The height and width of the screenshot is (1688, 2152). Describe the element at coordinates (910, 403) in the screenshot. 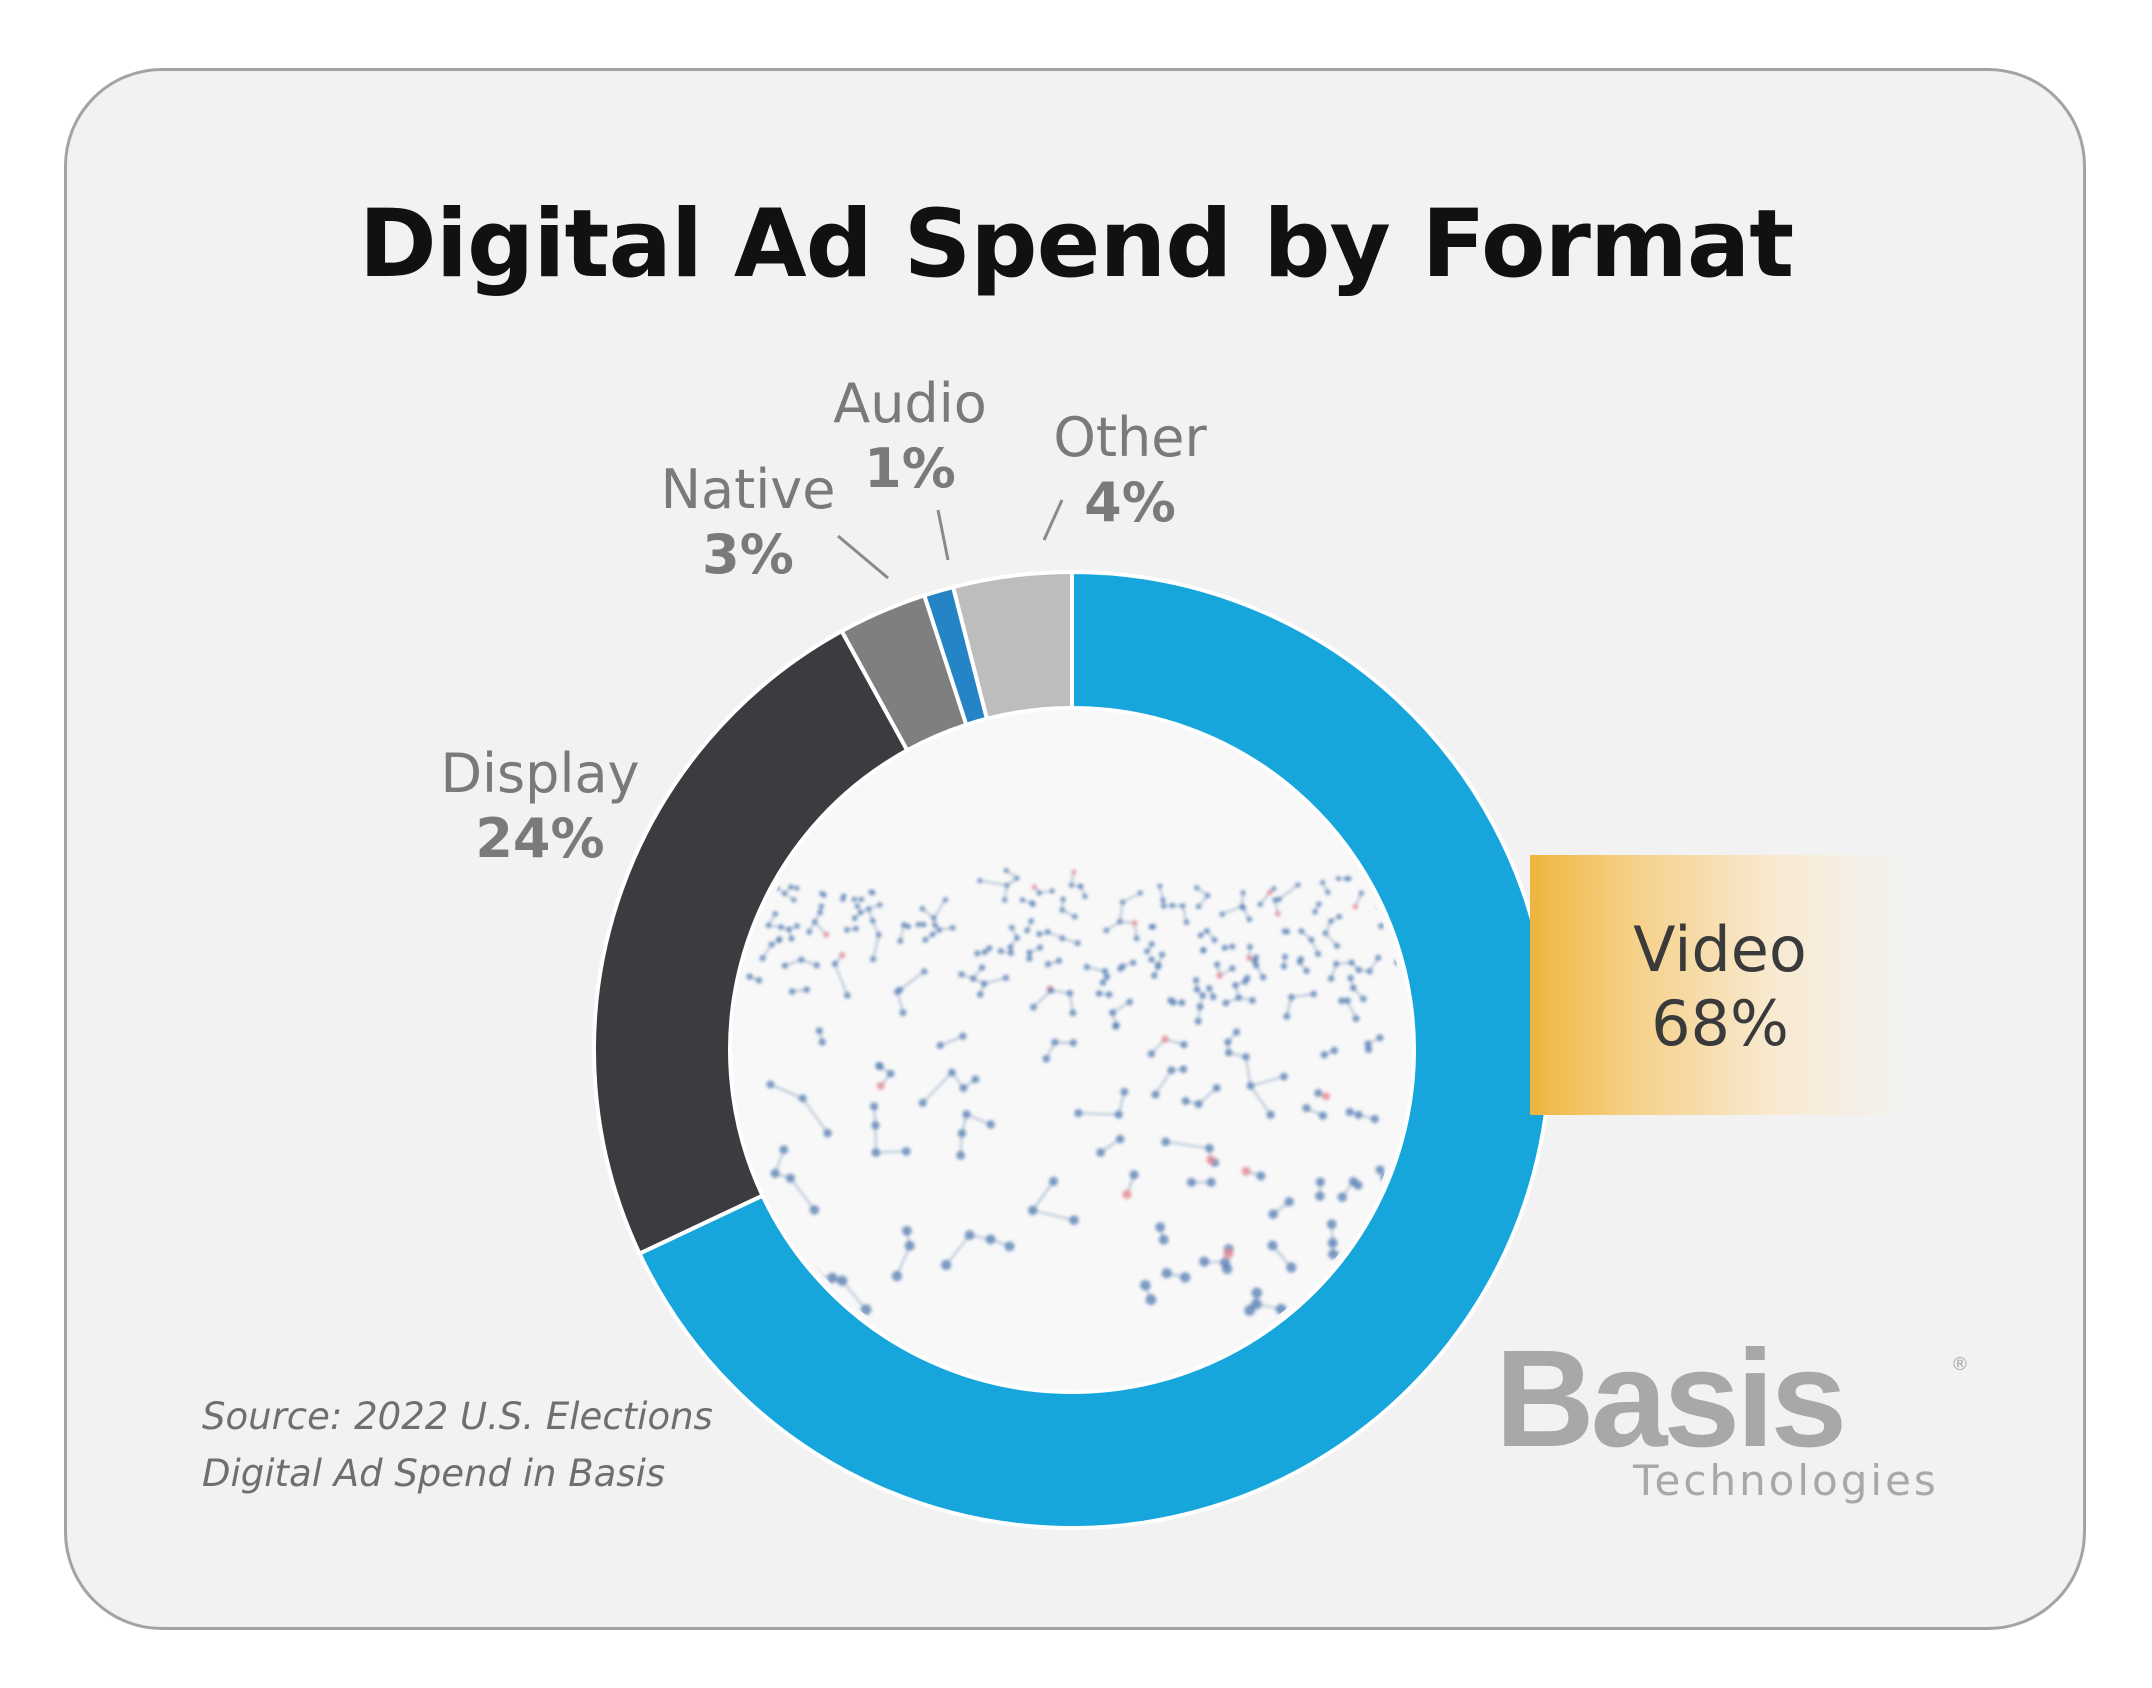

I see `label-audio-name: Audio` at that location.